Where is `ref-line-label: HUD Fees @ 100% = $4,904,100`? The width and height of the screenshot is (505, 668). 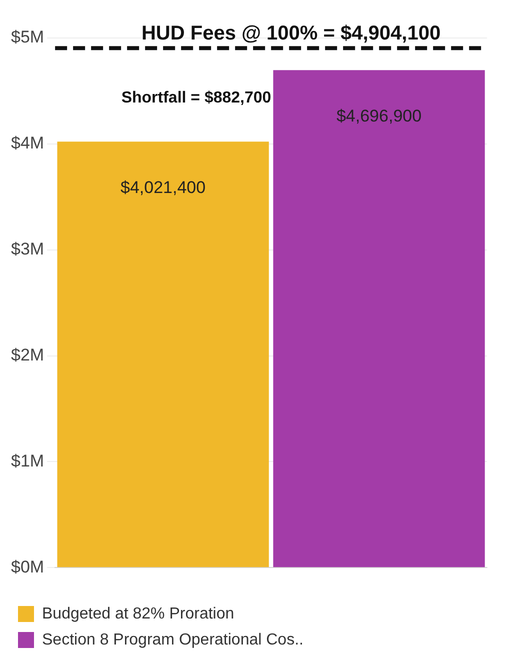
ref-line-label: HUD Fees @ 100% = $4,904,100 is located at coordinates (291, 33).